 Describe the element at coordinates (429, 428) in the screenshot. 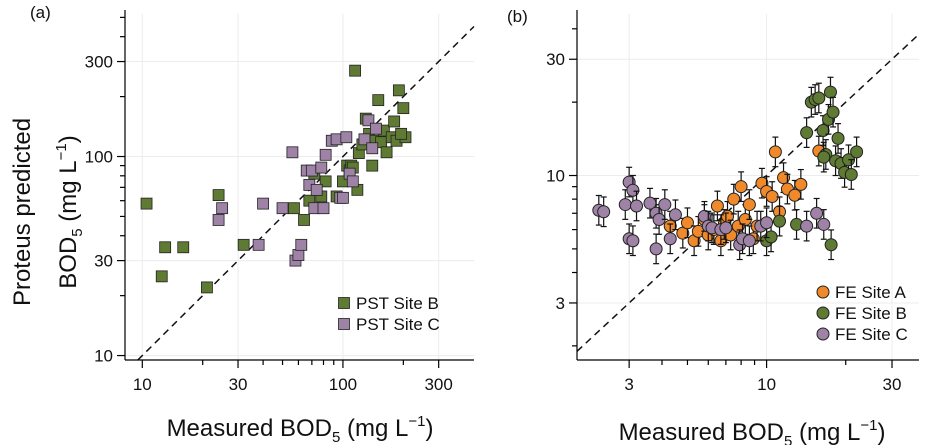

I see `xa-close: )` at that location.